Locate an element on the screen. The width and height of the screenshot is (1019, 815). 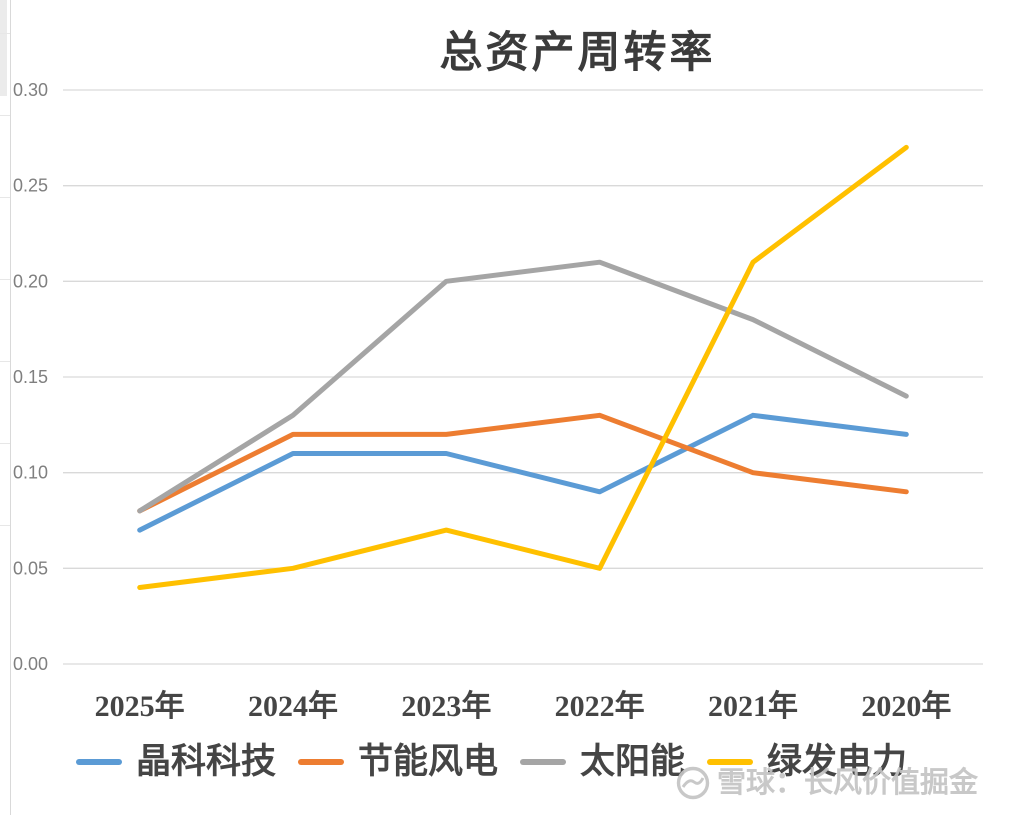
legend-label: 太阳能 is located at coordinates (633, 761).